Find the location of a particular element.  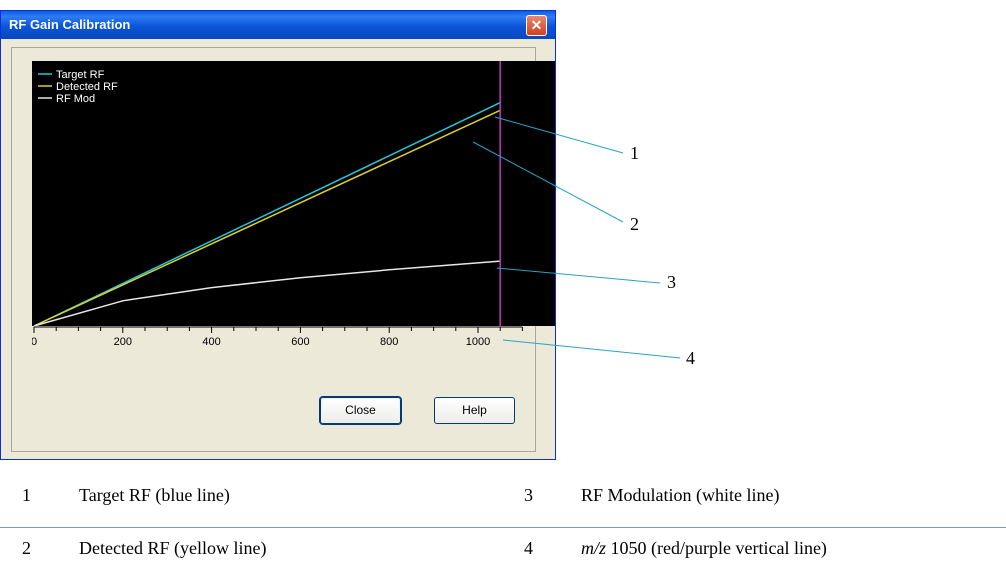

close-window-button: ✕ is located at coordinates (536, 25).